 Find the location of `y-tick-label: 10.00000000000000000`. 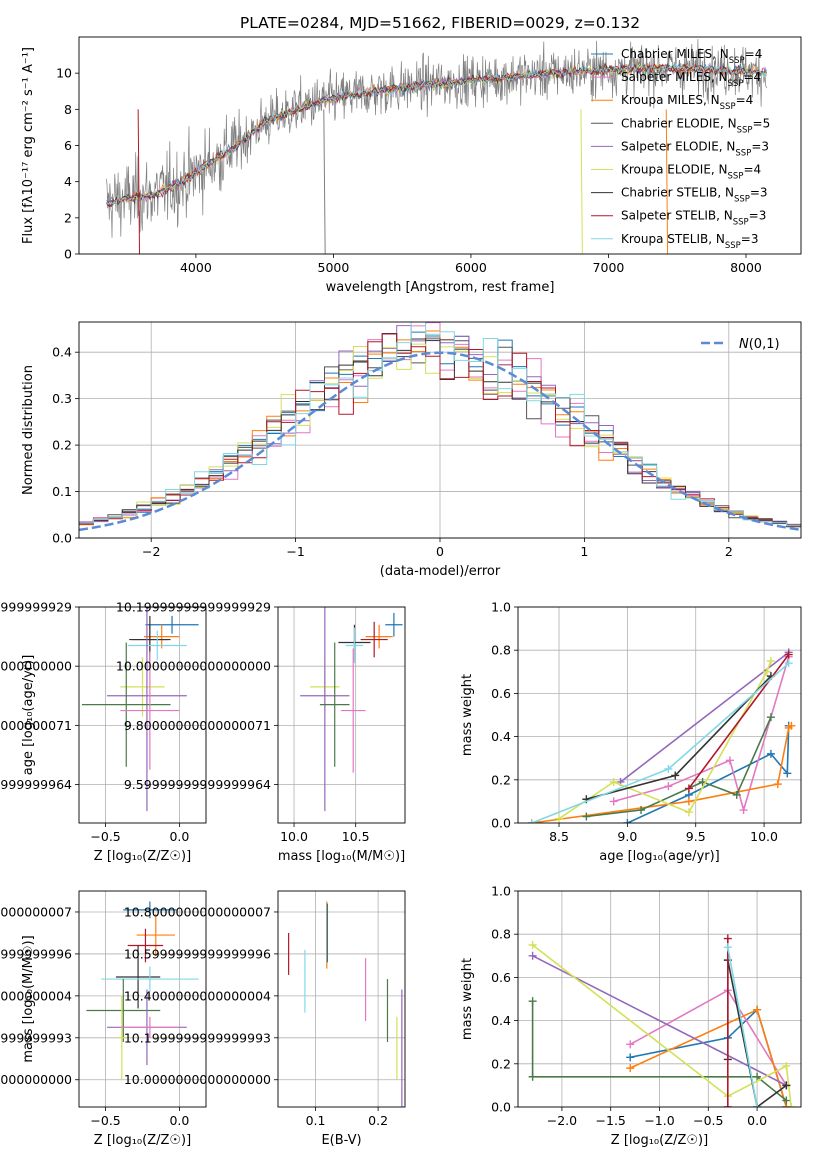

y-tick-label: 10.00000000000000000 is located at coordinates (193, 666).